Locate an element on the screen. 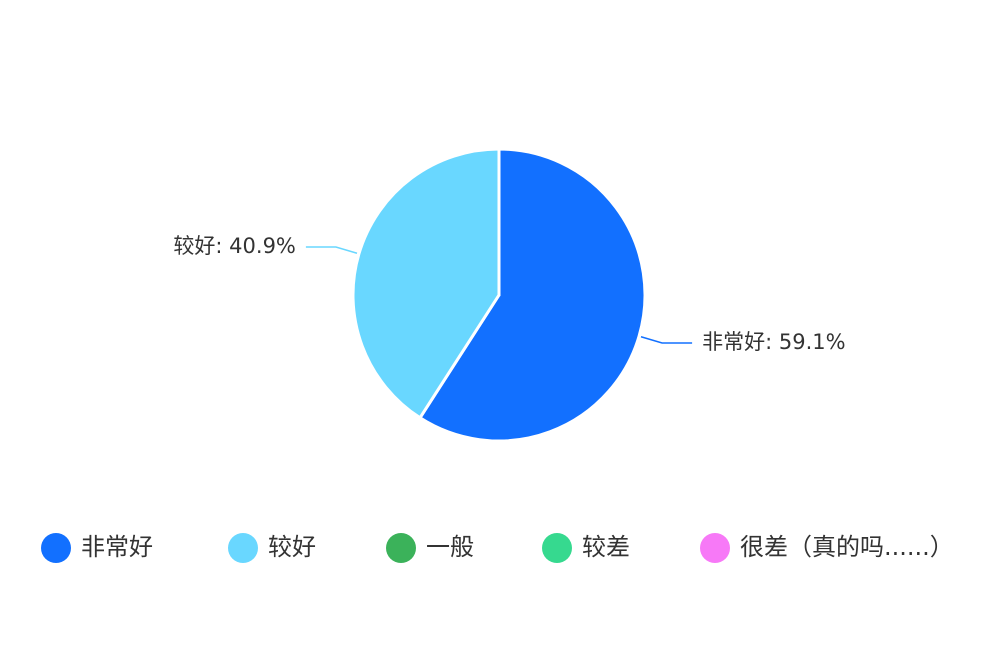  legend-label: 很差（真的吗......） is located at coordinates (847, 547).